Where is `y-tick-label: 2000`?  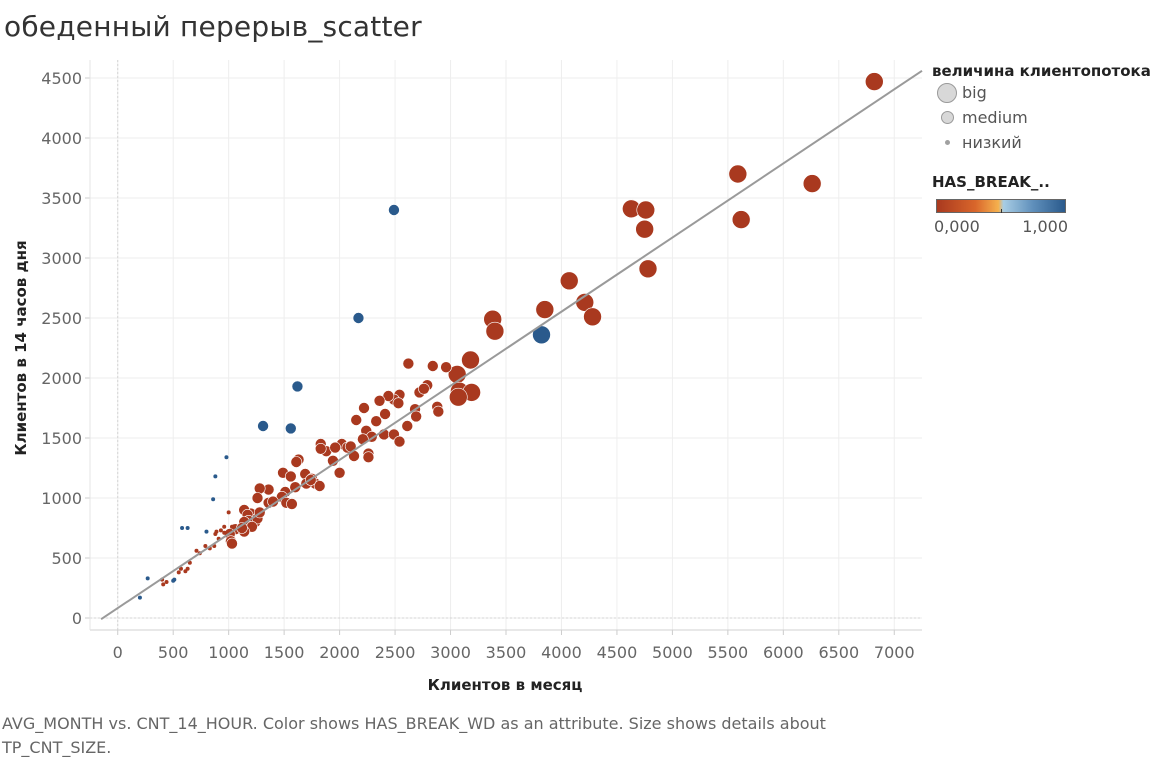 y-tick-label: 2000 is located at coordinates (61, 378).